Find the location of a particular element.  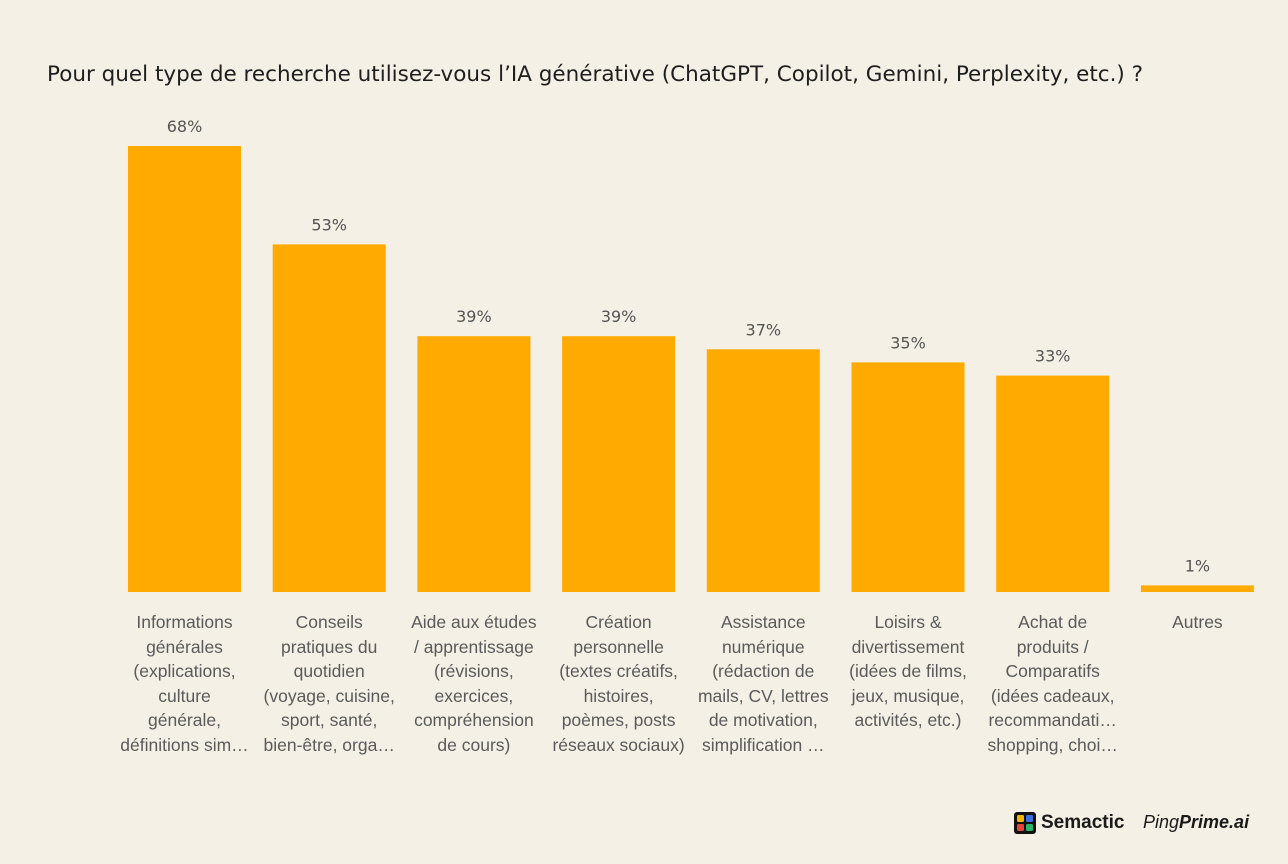

category-label-1-line-3: (explications, is located at coordinates (184, 671).